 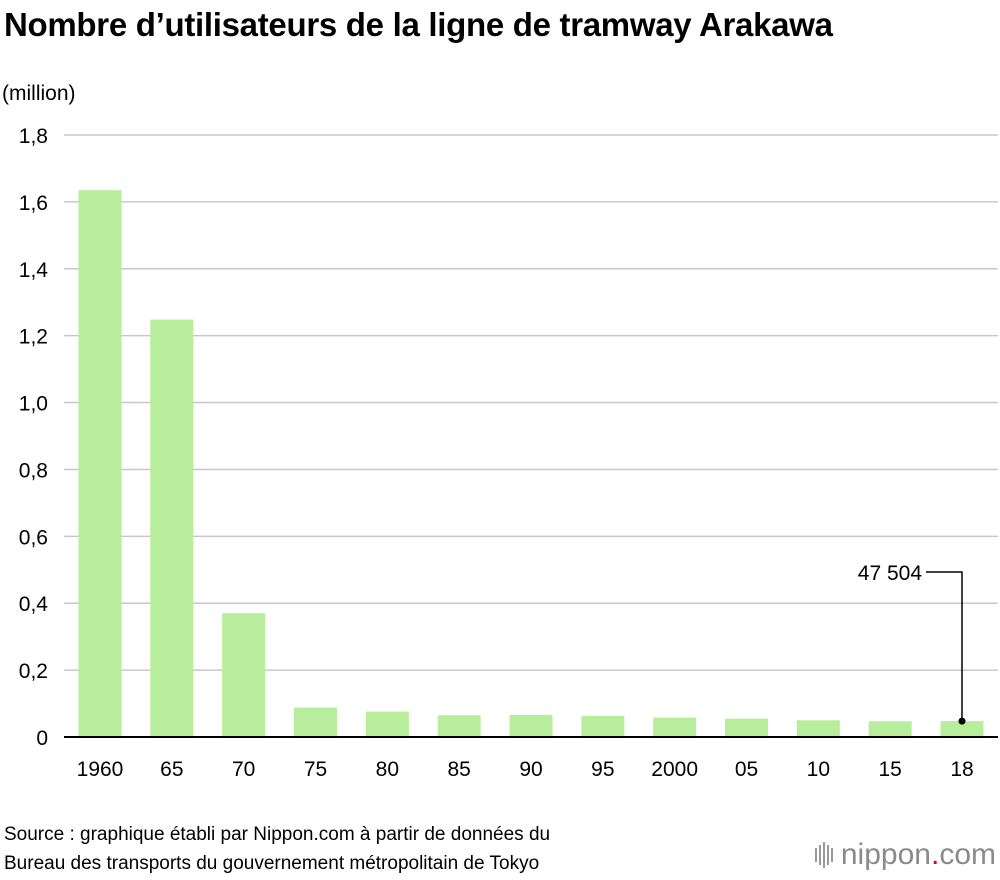 What do you see at coordinates (961, 769) in the screenshot?
I see `x-tick-label: 18` at bounding box center [961, 769].